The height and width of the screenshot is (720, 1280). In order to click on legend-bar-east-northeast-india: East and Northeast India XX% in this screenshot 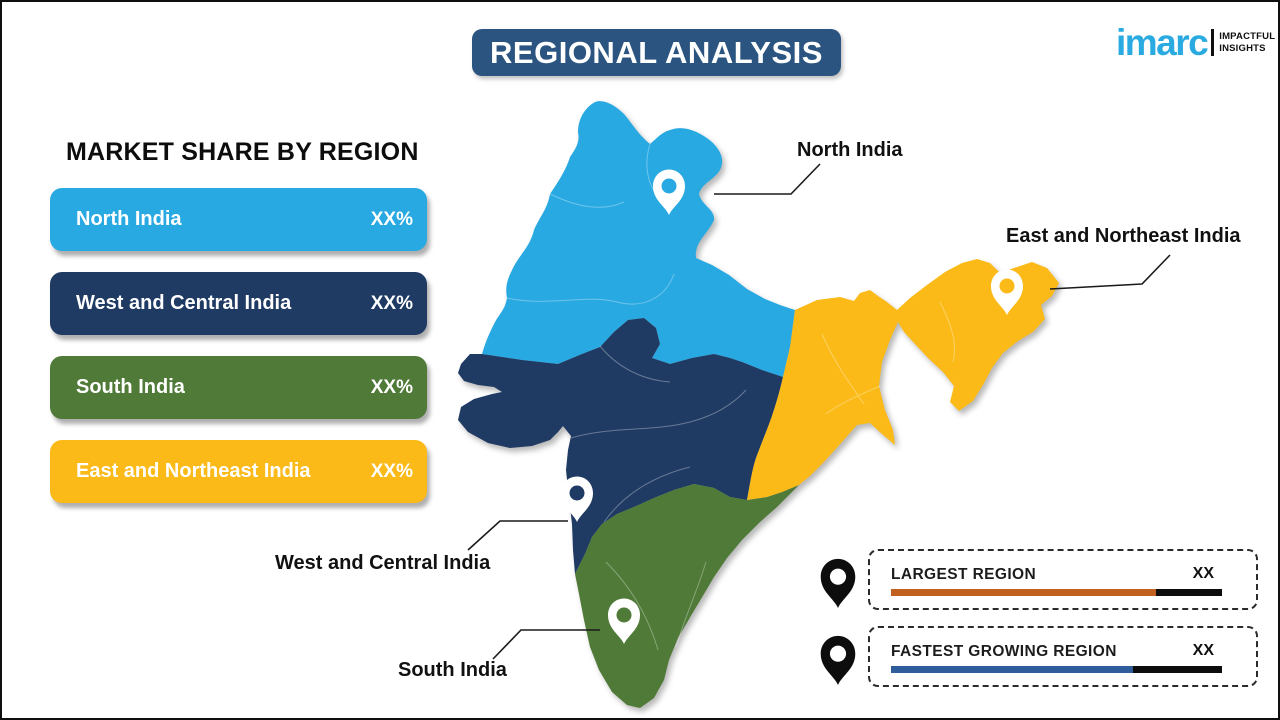, I will do `click(238, 471)`.